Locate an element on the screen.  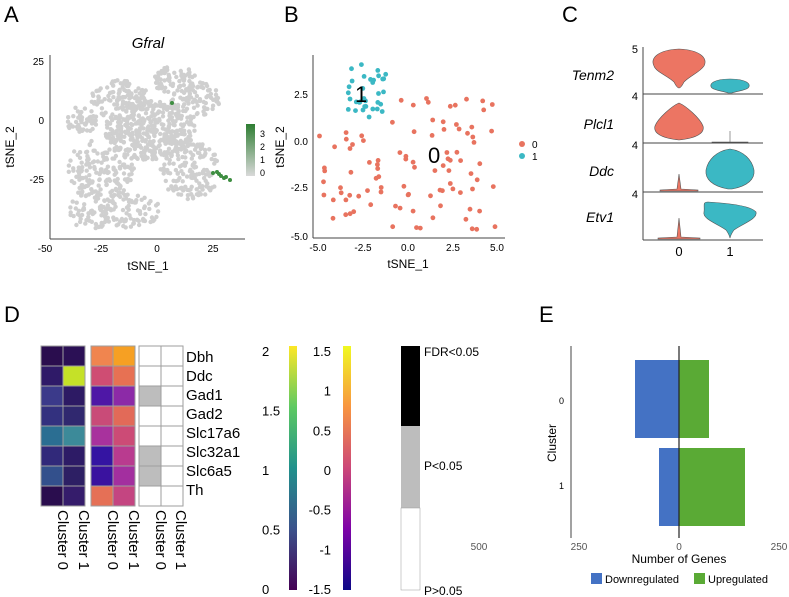
heatmap-column-label: Cluster 0 is located at coordinates (160, 540).